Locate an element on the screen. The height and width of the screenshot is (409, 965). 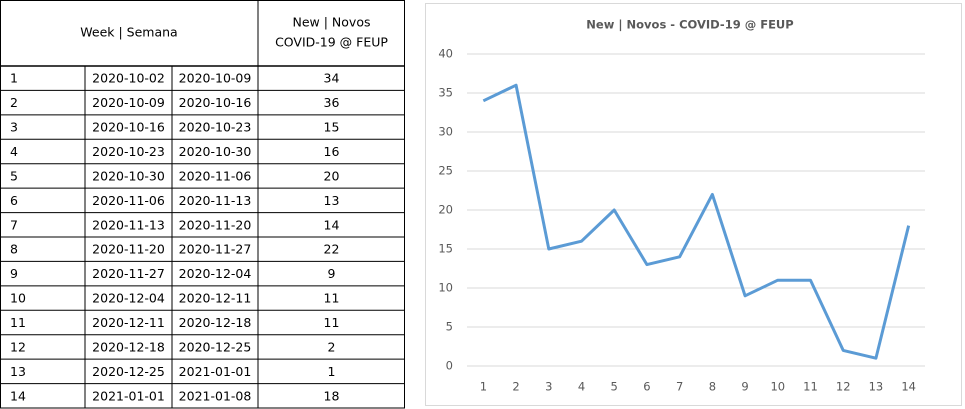
y-tick-label: 40 is located at coordinates (445, 54).